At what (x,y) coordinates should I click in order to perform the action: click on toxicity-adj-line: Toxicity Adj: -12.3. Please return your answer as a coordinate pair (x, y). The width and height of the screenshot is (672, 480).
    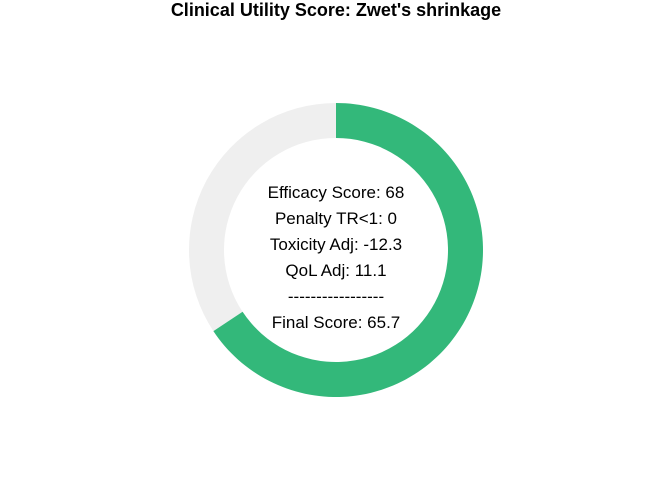
    Looking at the image, I should click on (336, 244).